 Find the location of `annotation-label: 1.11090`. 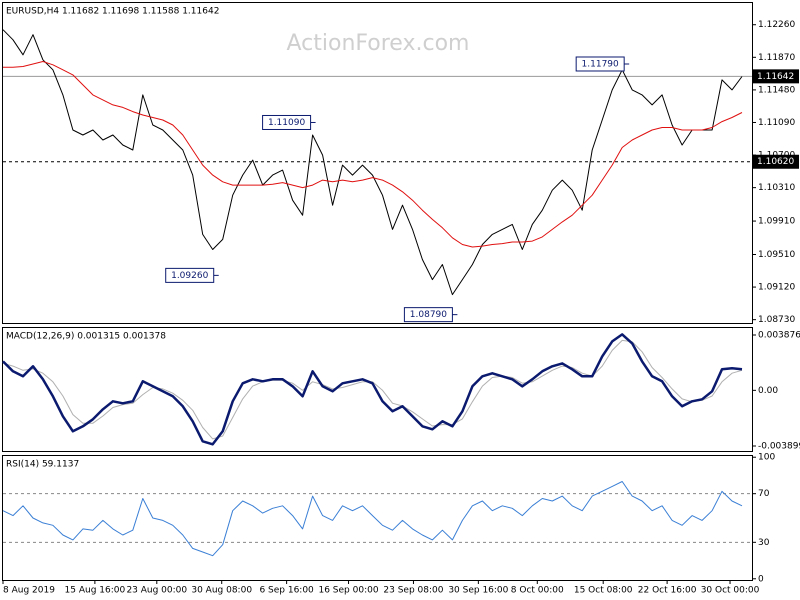

annotation-label: 1.11090 is located at coordinates (286, 123).